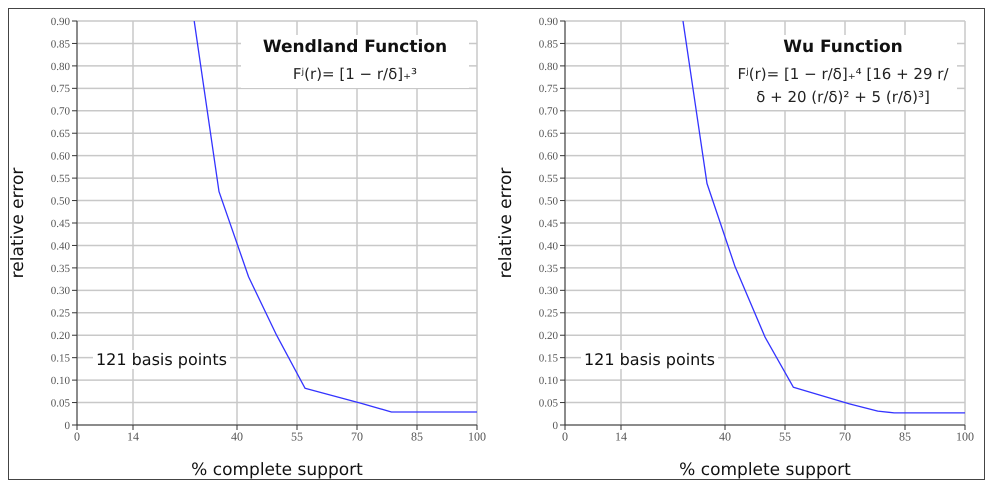  Describe the element at coordinates (355, 47) in the screenshot. I see `text: Wendland Function` at that location.